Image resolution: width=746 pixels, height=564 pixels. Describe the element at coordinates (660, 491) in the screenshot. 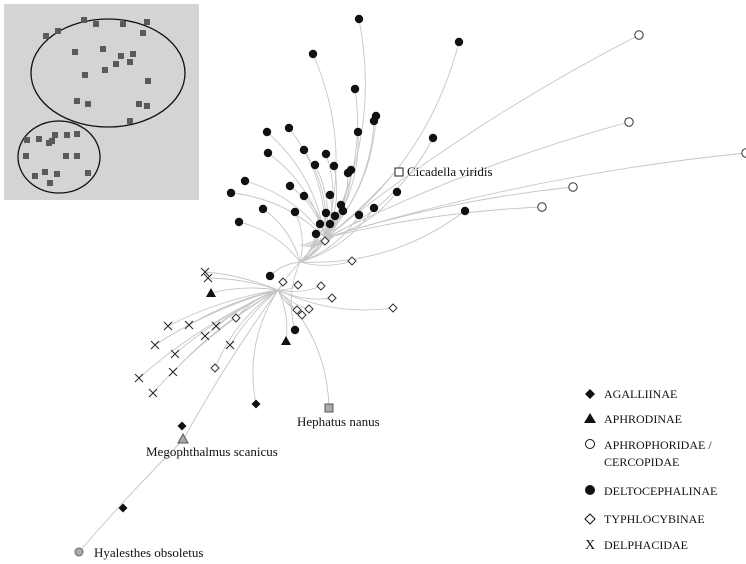

I see `legend-label-deltocephalinae: DELTOCEPHALINAE` at that location.